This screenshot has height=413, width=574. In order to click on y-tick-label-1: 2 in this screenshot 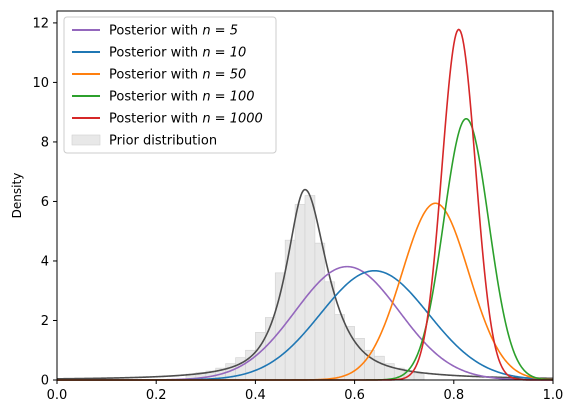, I will do `click(45, 321)`.